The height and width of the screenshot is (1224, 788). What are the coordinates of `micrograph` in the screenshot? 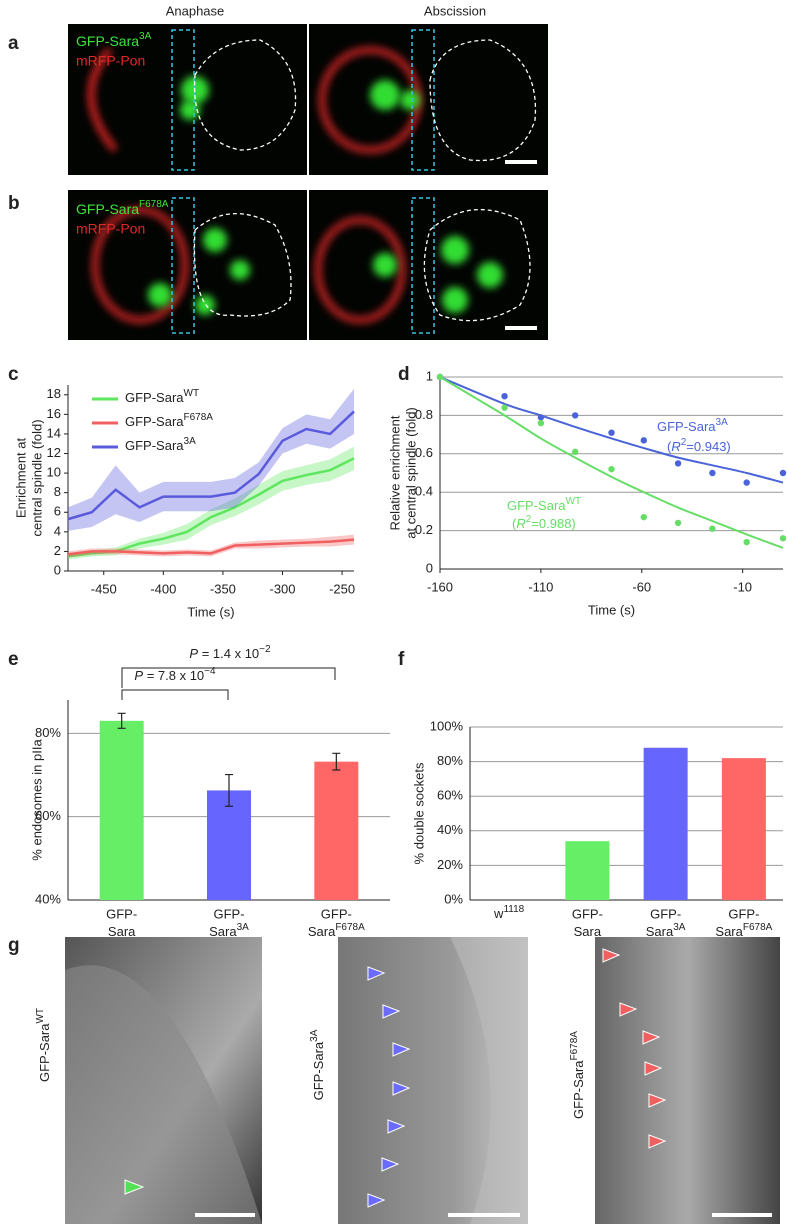 It's located at (308, 265).